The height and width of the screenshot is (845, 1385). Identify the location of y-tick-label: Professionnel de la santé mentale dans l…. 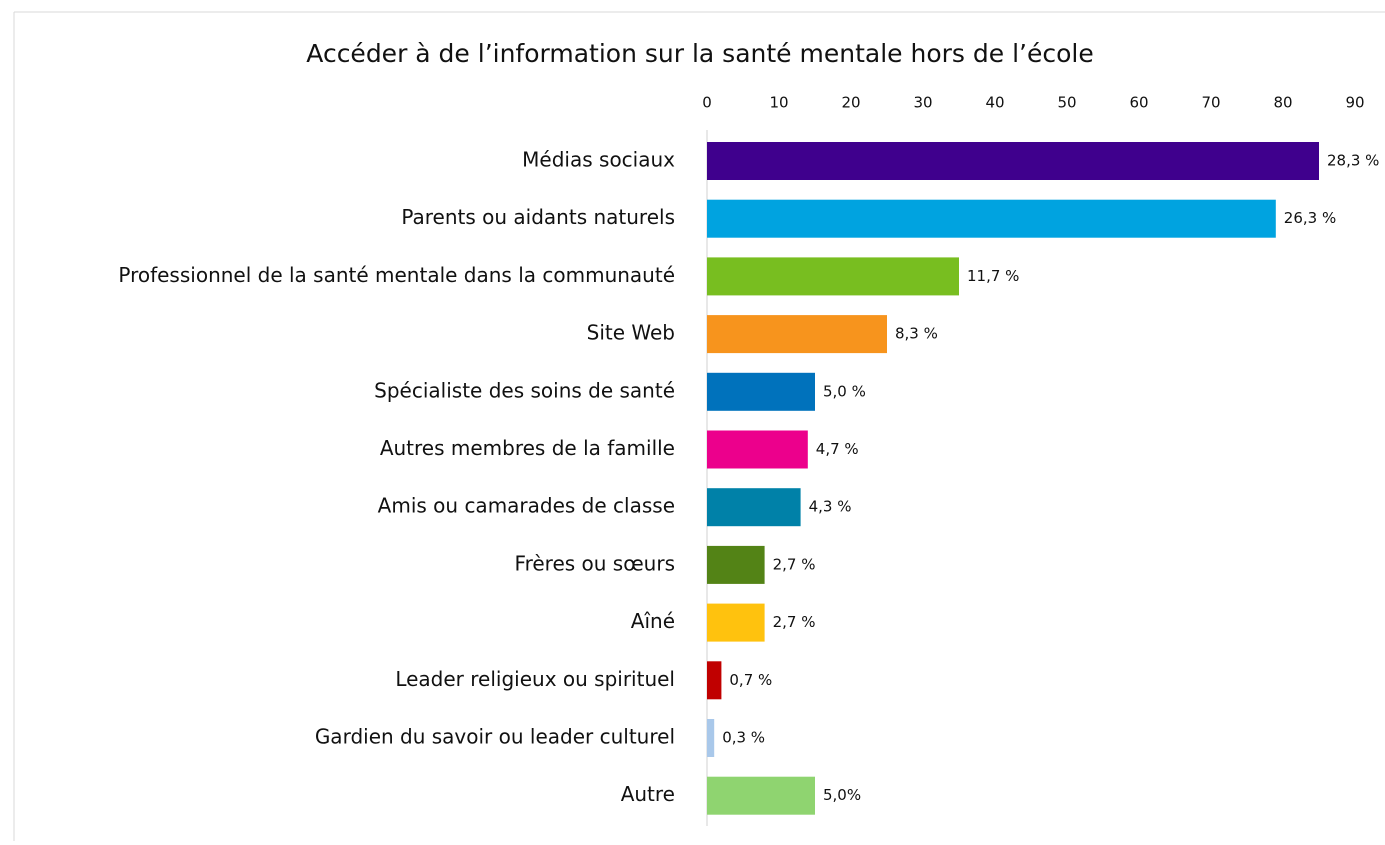
(396, 275).